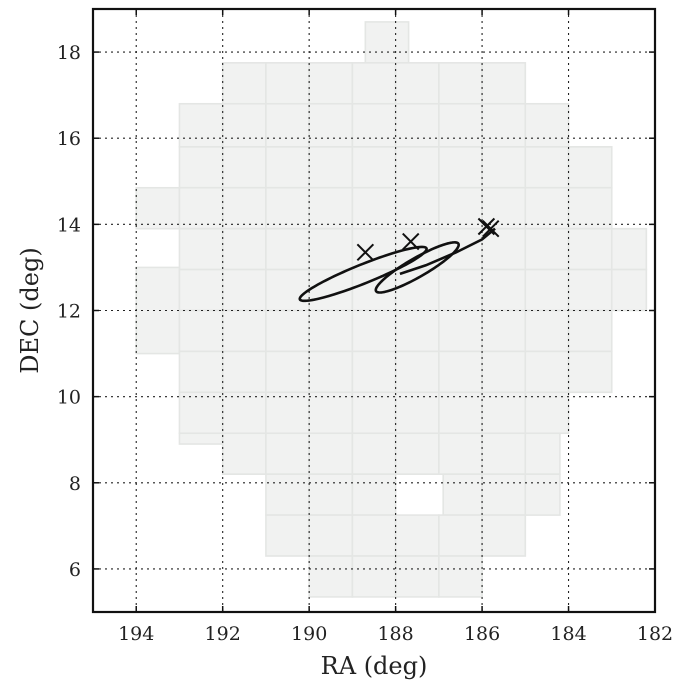  I want to click on x-tick-label: 190, so click(309, 634).